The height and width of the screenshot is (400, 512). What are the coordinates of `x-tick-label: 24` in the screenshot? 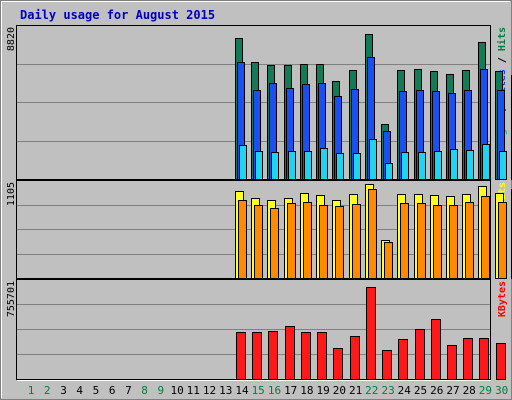 It's located at (405, 390).